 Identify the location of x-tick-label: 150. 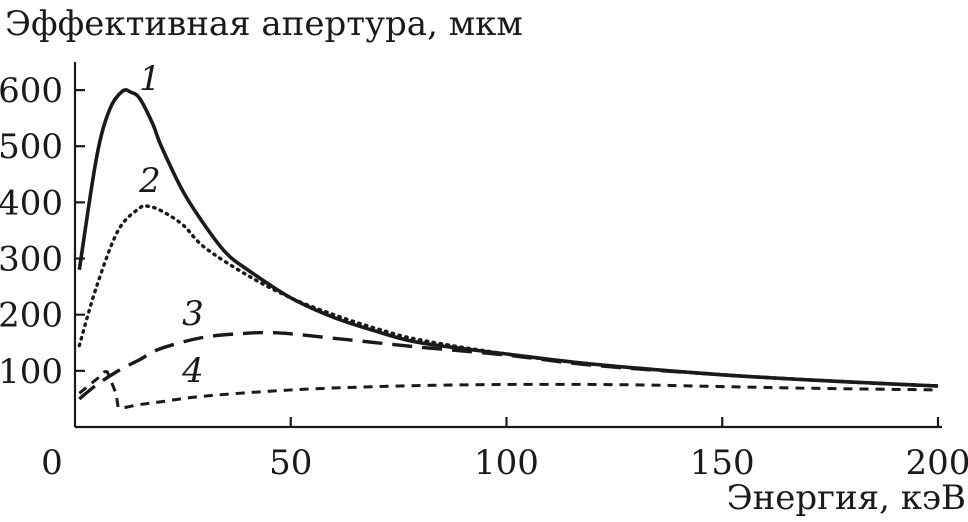
(722, 463).